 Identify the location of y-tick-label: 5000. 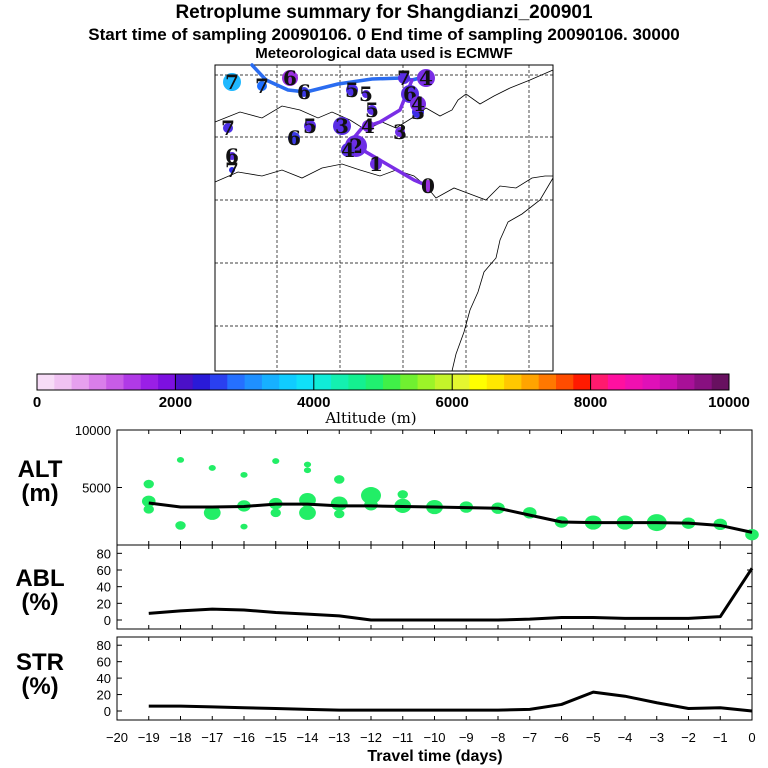
(96, 488).